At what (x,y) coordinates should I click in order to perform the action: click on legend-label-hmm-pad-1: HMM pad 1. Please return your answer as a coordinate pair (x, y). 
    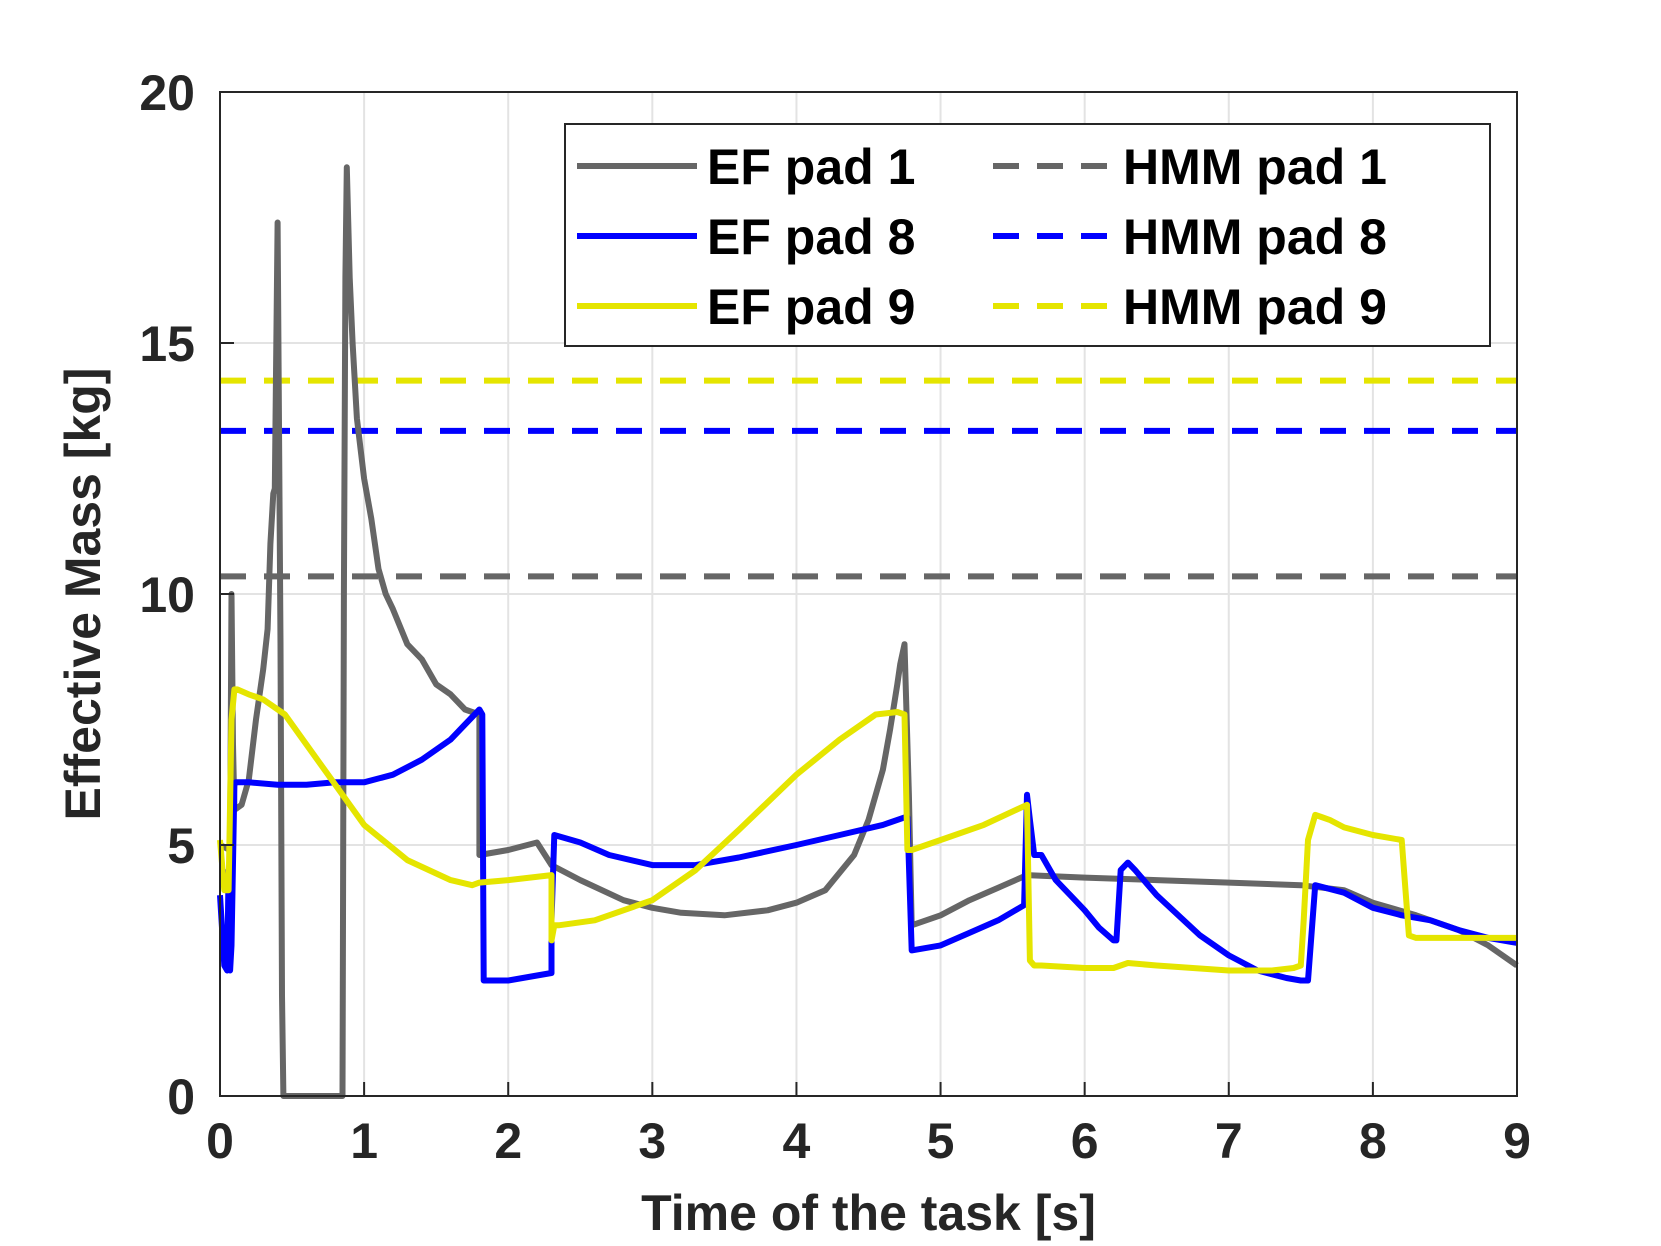
    Looking at the image, I should click on (1255, 167).